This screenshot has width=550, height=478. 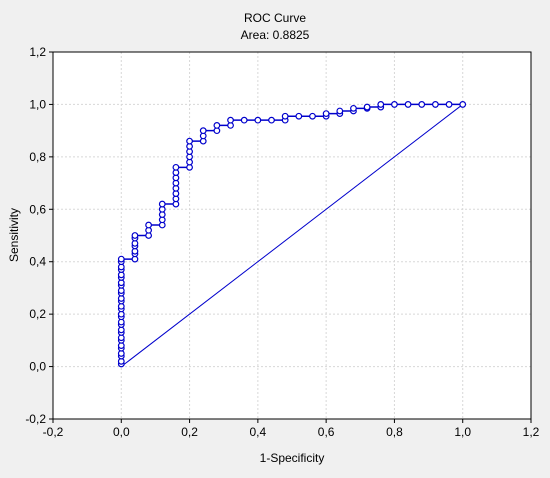 I want to click on y-tick-label: 1,0, so click(x=37, y=104).